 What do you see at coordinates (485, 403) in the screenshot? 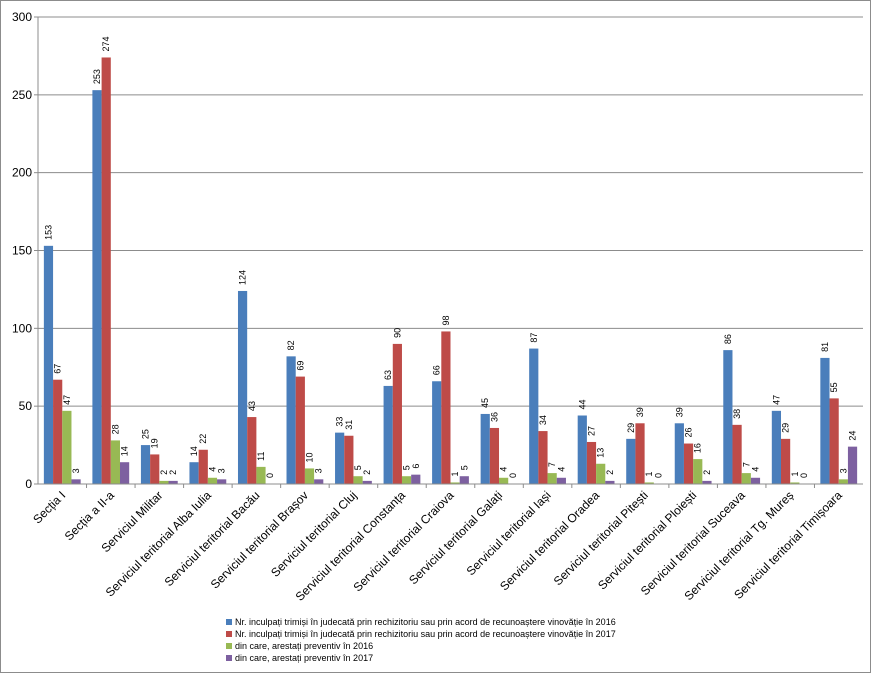
I see `data-label: 45` at bounding box center [485, 403].